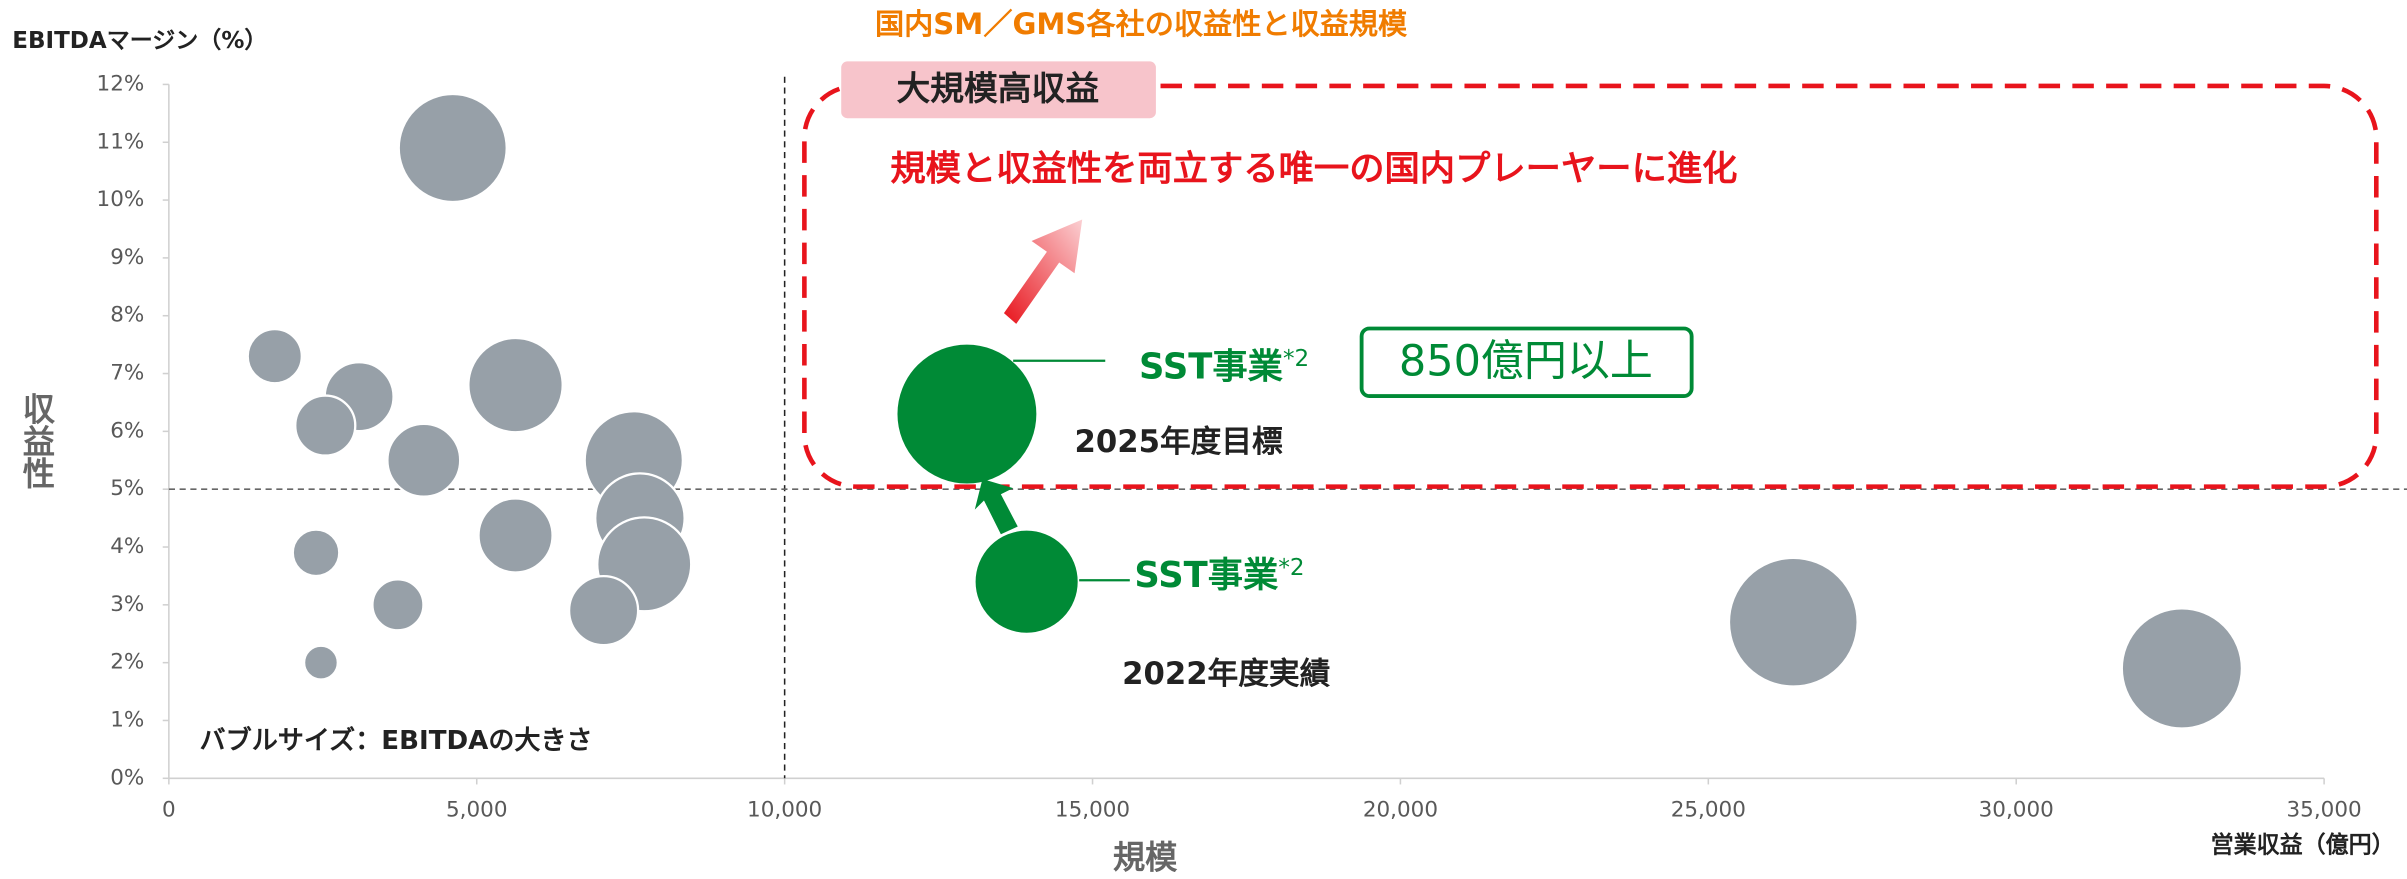 Image resolution: width=2407 pixels, height=879 pixels. I want to click on x-tick-label: 35,000, so click(2324, 810).